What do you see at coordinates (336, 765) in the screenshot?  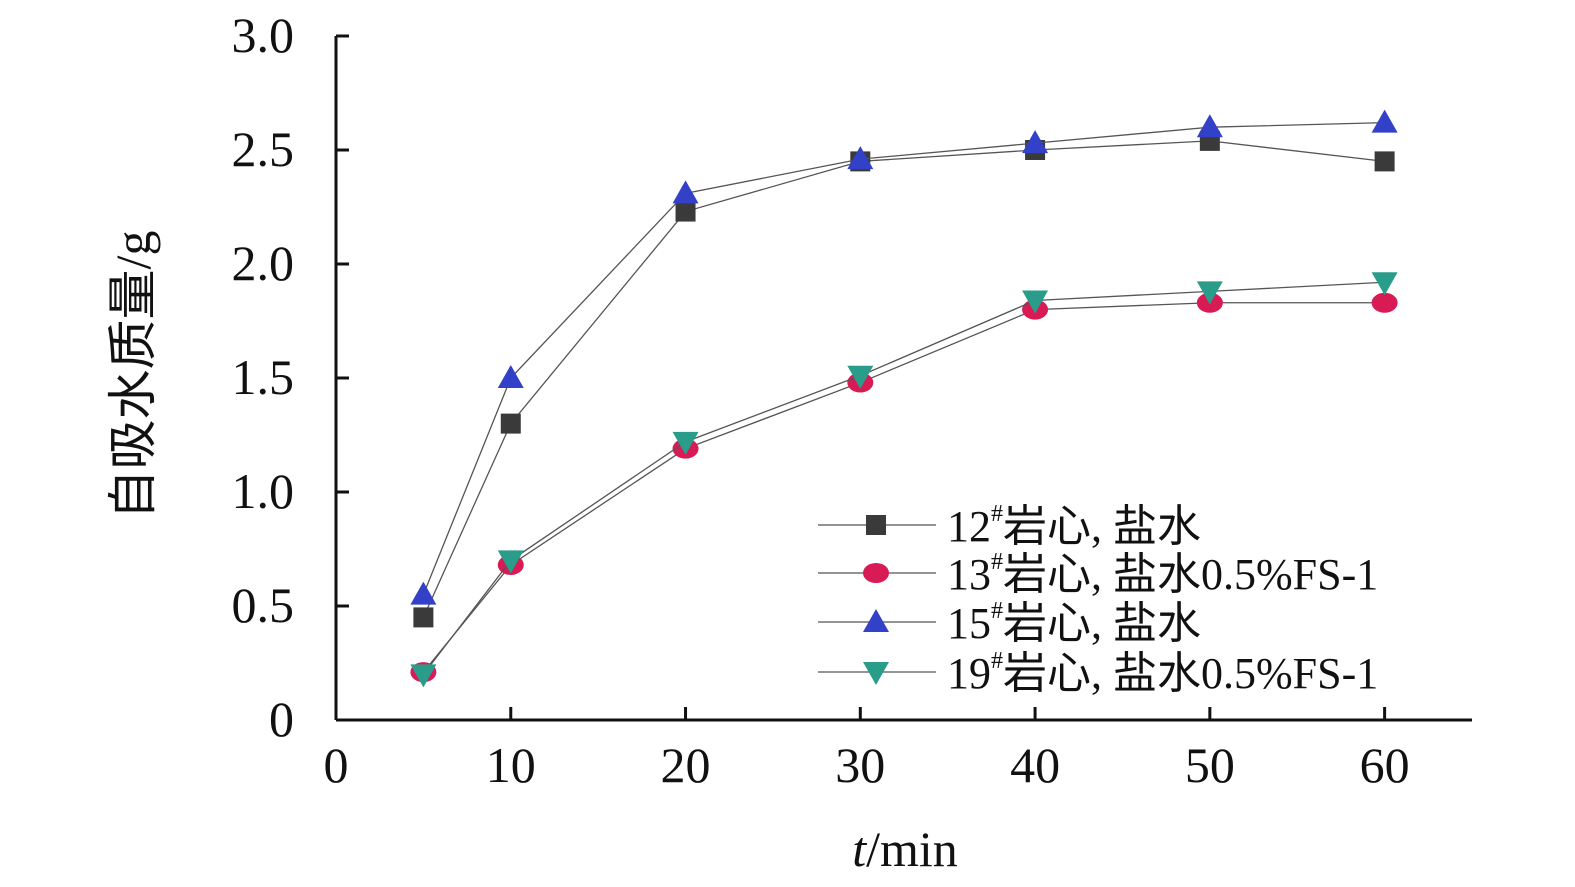 I see `x-tick-label: 0` at bounding box center [336, 765].